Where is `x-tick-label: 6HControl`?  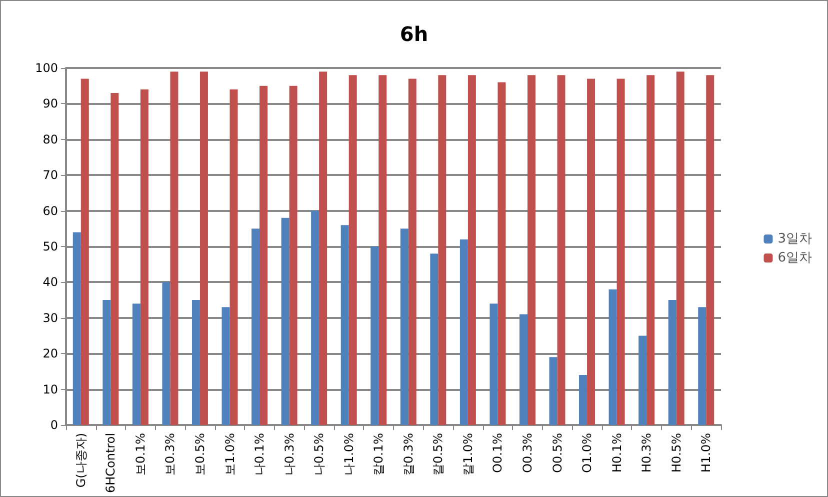
x-tick-label: 6HControl is located at coordinates (111, 463).